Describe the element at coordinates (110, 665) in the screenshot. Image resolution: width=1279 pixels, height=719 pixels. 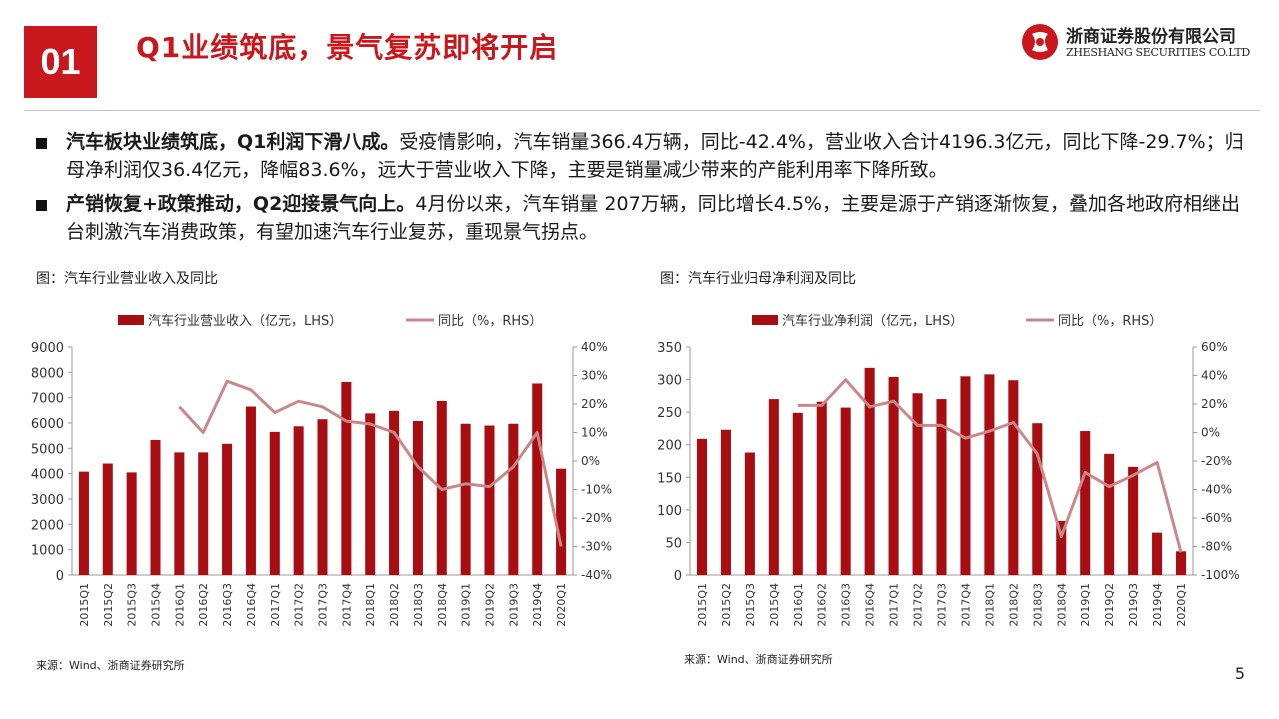
I see `chart-source-revenue: 来源：Wind、浙商证券研究所` at that location.